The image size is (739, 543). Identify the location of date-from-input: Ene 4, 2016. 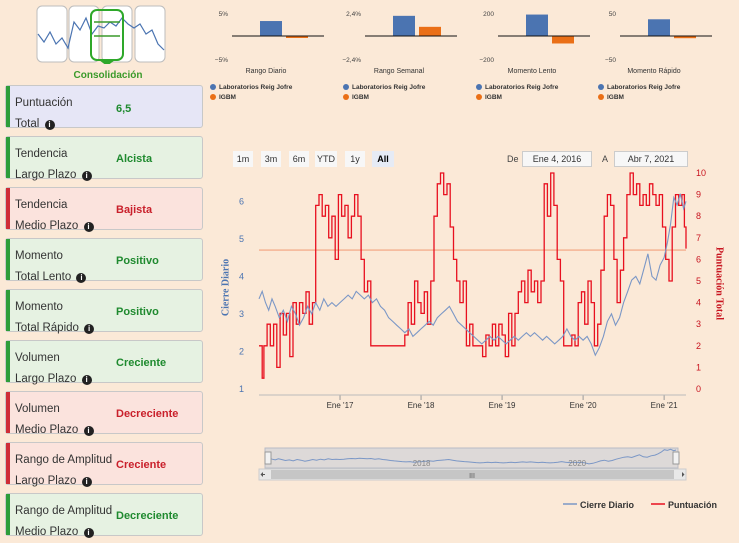
(557, 159).